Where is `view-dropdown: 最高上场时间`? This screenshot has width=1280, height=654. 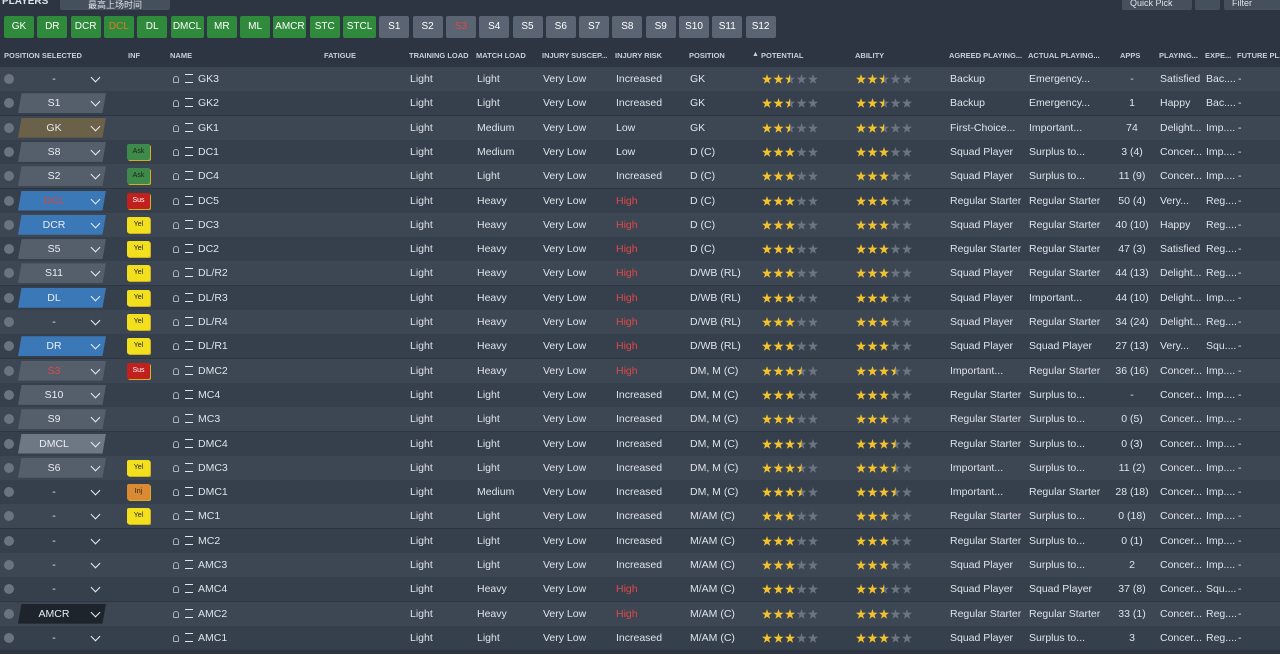
view-dropdown: 最高上场时间 is located at coordinates (115, 5).